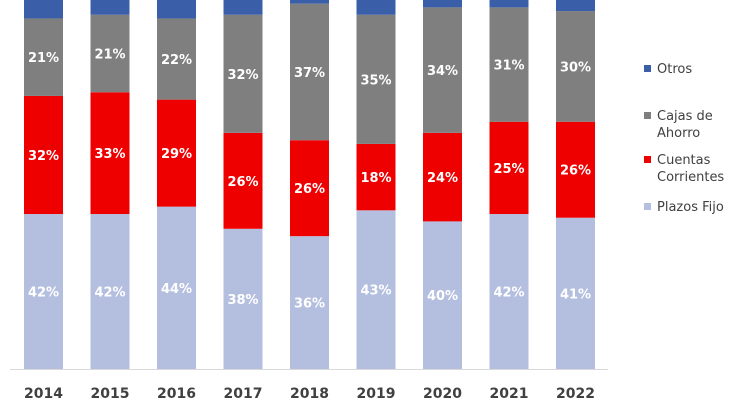  I want to click on bar-cajas-de-ahorro-2016, so click(176, 59).